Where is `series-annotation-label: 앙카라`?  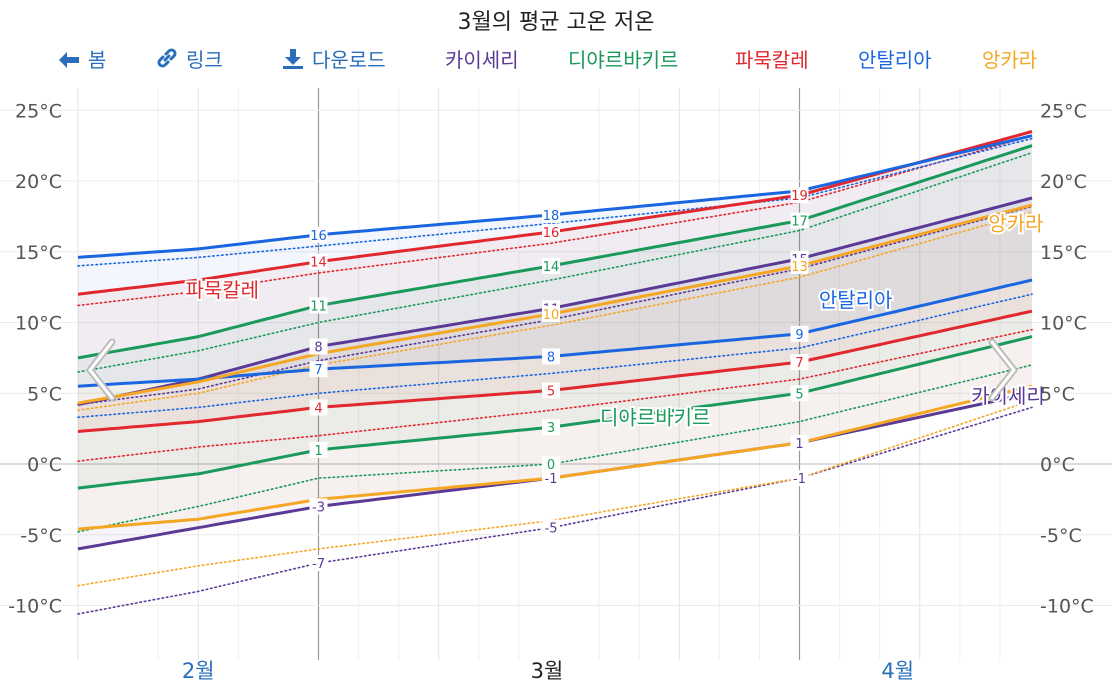
series-annotation-label: 앙카라 is located at coordinates (1015, 224).